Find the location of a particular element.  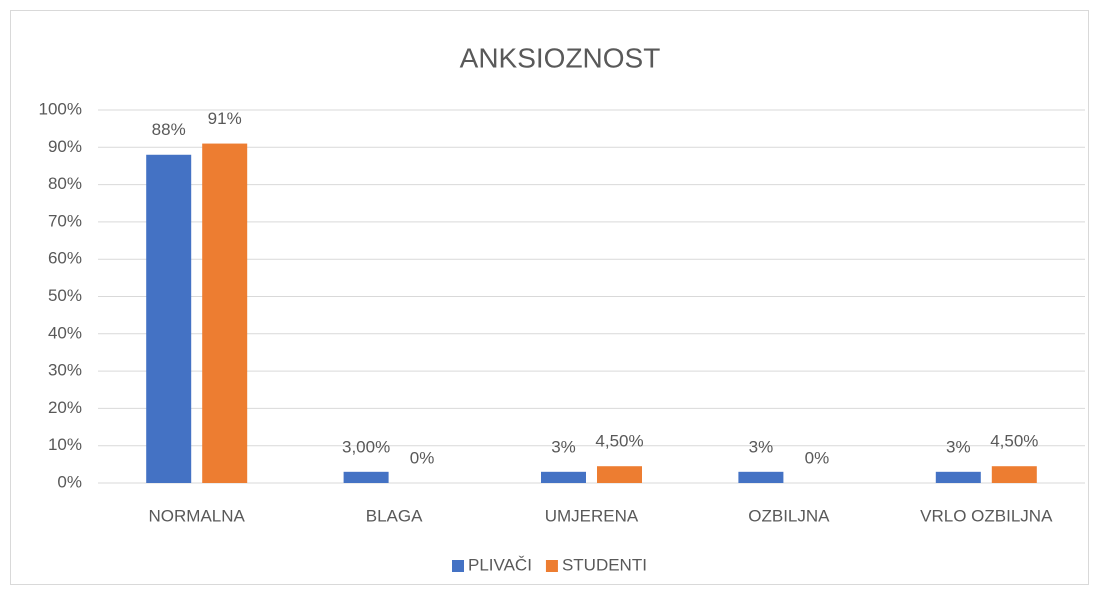

y-tick-label: 0% is located at coordinates (69, 481).